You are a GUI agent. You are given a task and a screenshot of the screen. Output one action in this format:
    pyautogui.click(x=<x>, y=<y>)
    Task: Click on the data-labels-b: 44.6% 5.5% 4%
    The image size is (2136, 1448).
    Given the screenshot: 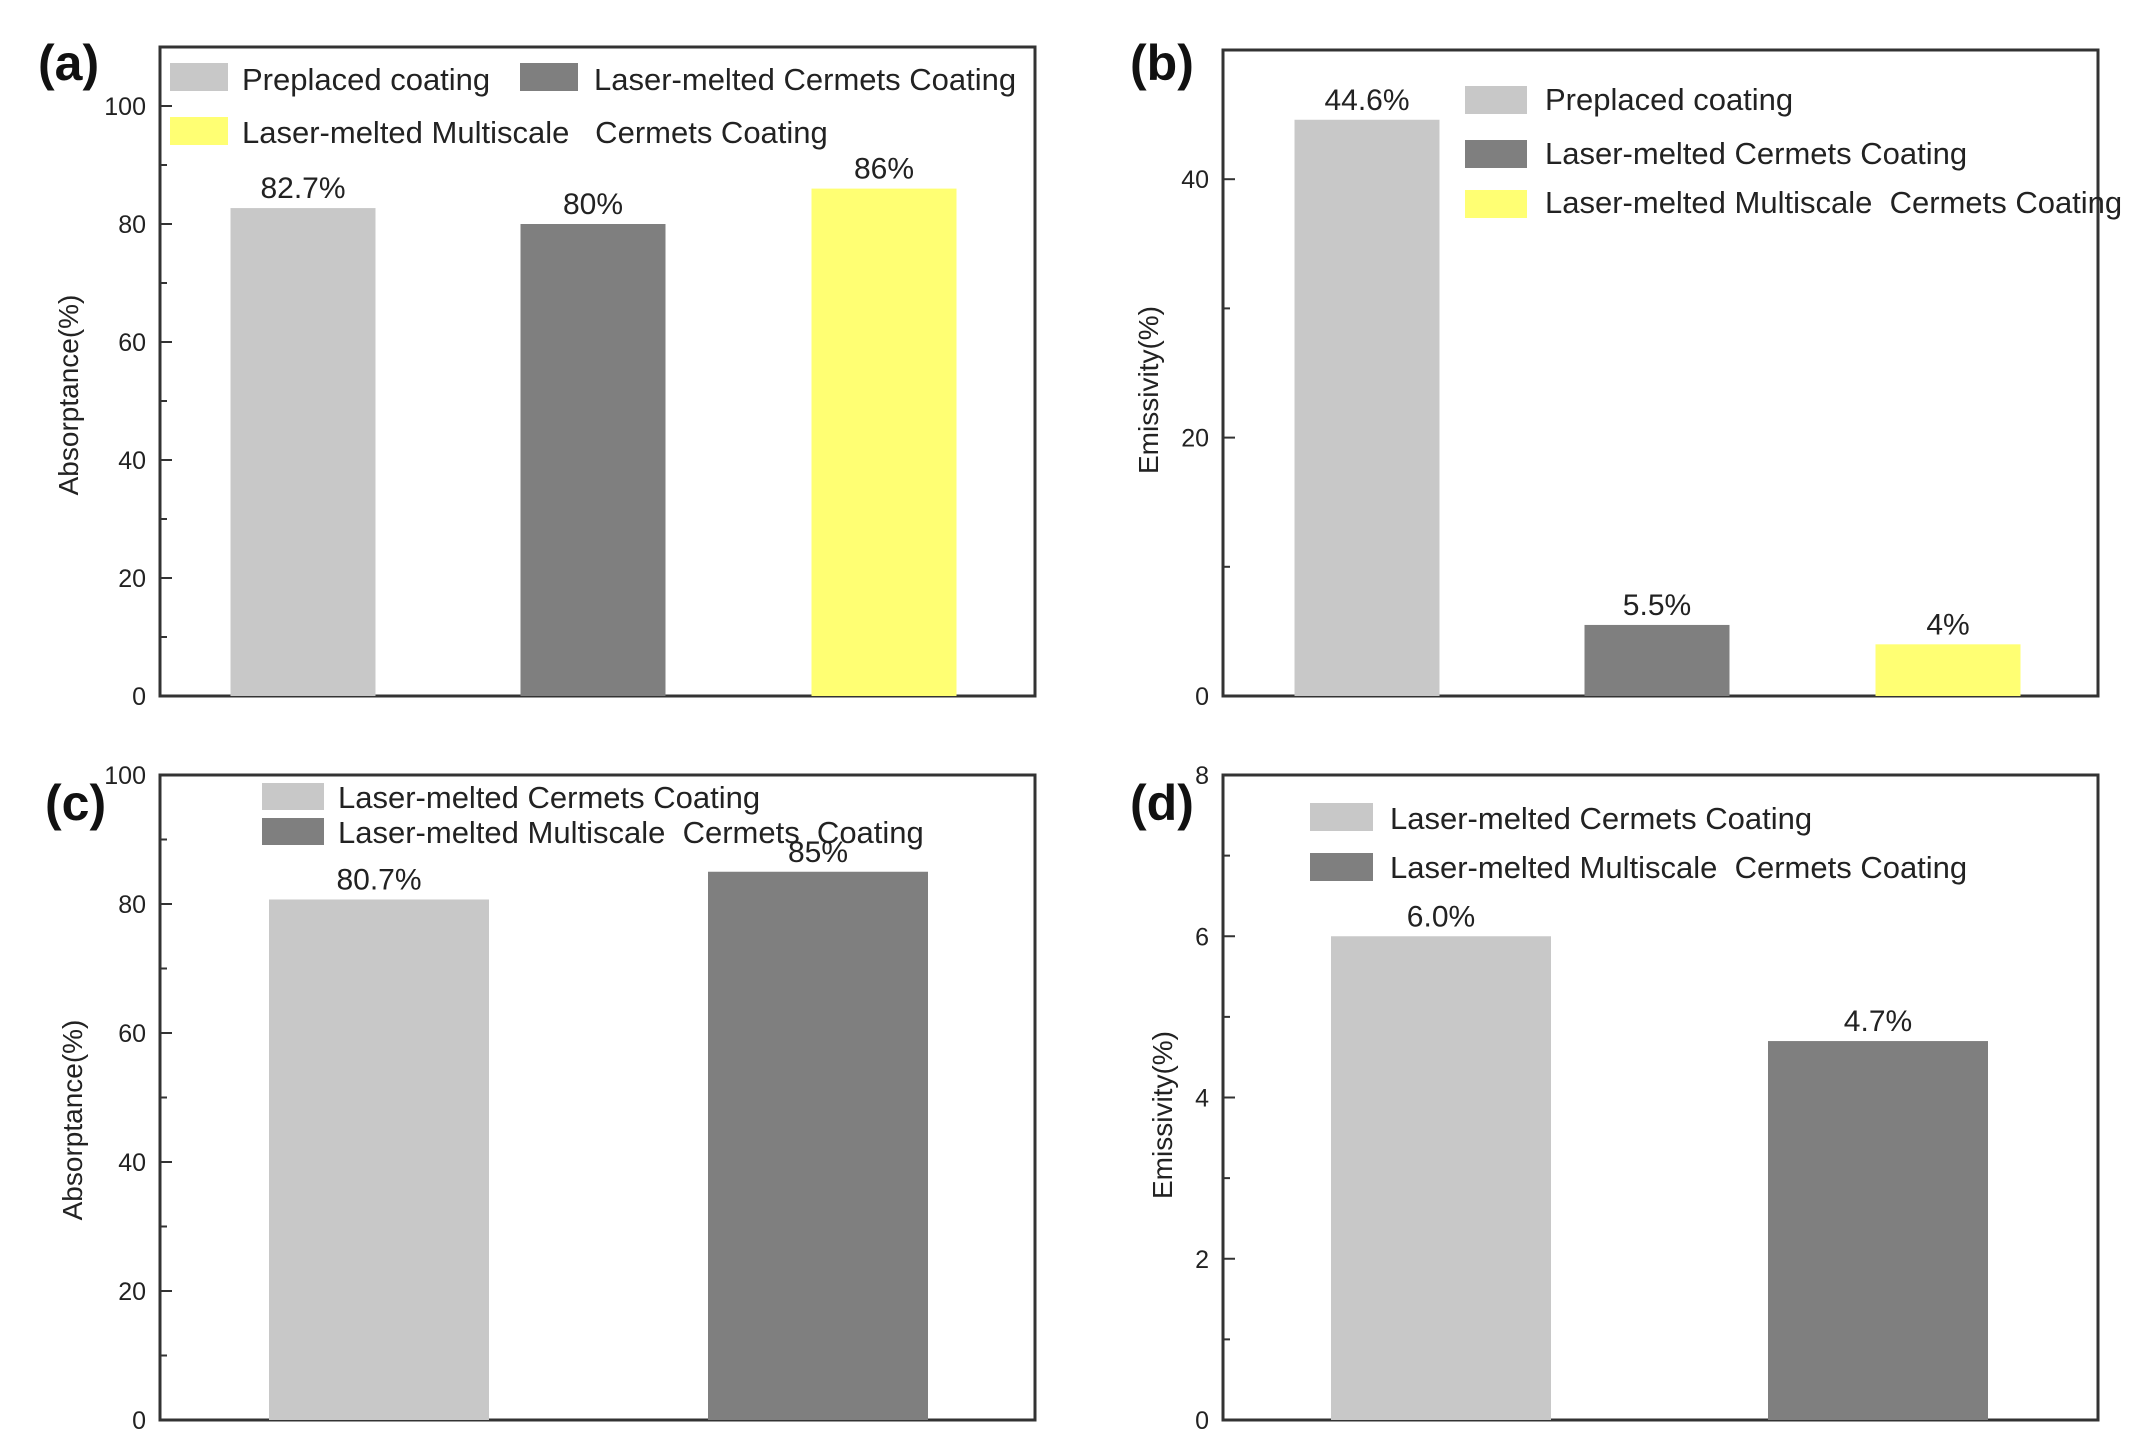 What is the action you would take?
    pyautogui.click(x=1646, y=363)
    